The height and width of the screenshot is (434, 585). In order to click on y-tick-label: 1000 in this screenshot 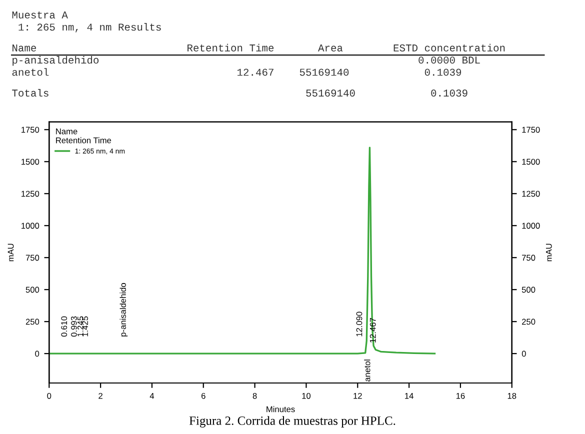, I will do `click(31, 225)`.